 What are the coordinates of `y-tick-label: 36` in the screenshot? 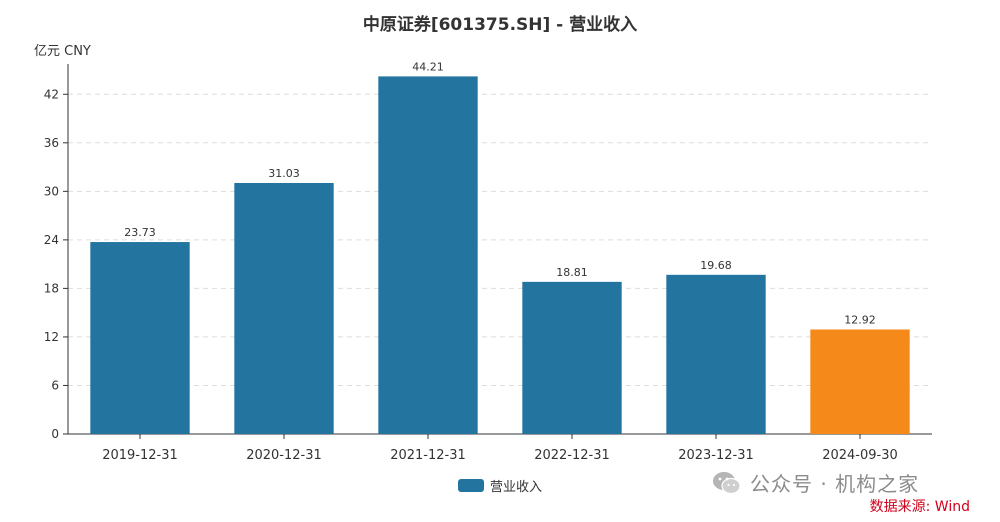 It's located at (51, 143).